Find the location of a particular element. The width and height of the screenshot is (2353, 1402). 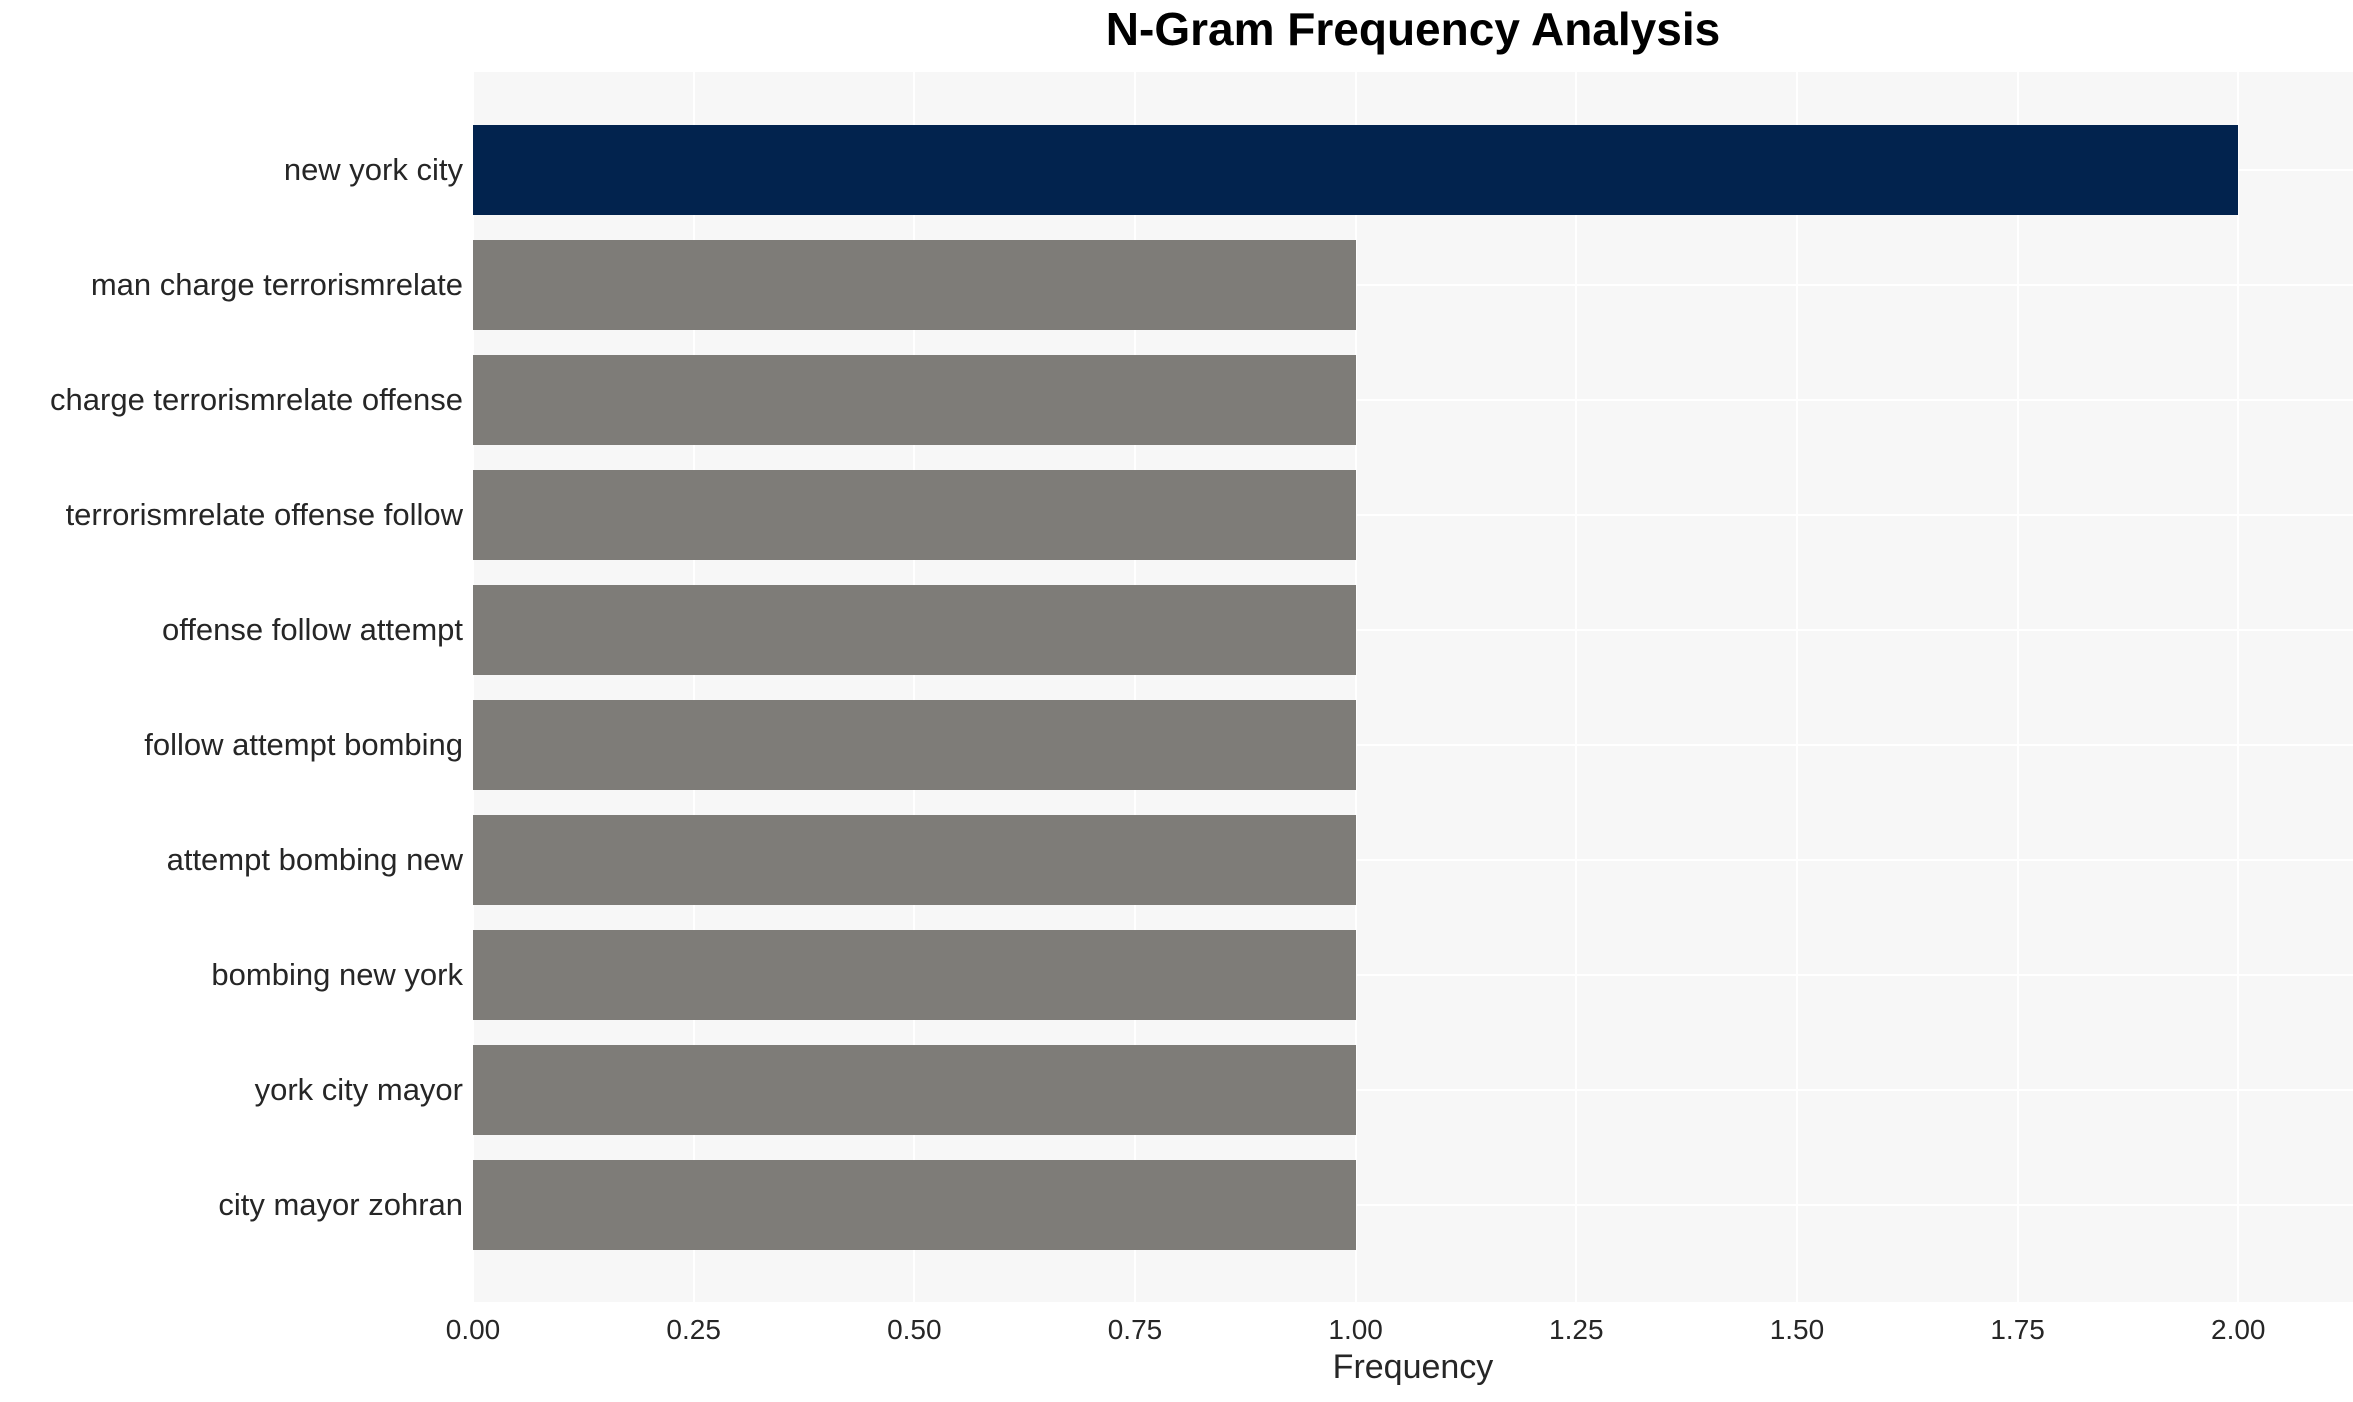

bar-charge-terrorismrelate-offense is located at coordinates (914, 400).